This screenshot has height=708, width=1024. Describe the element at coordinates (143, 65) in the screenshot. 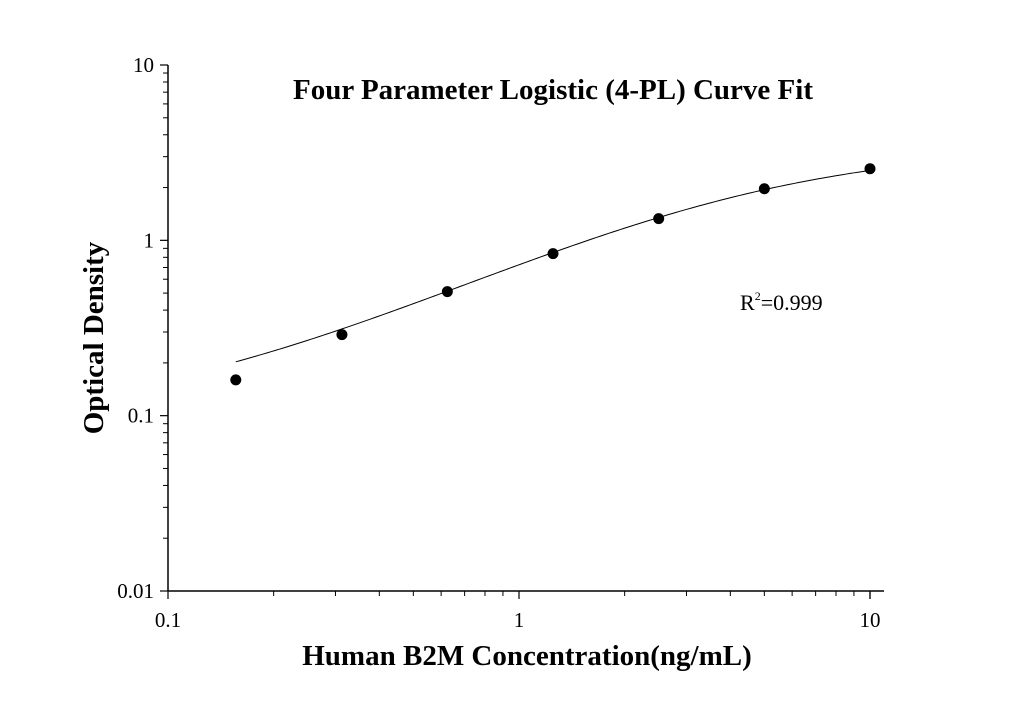

I see `y-tick-label: 10` at that location.